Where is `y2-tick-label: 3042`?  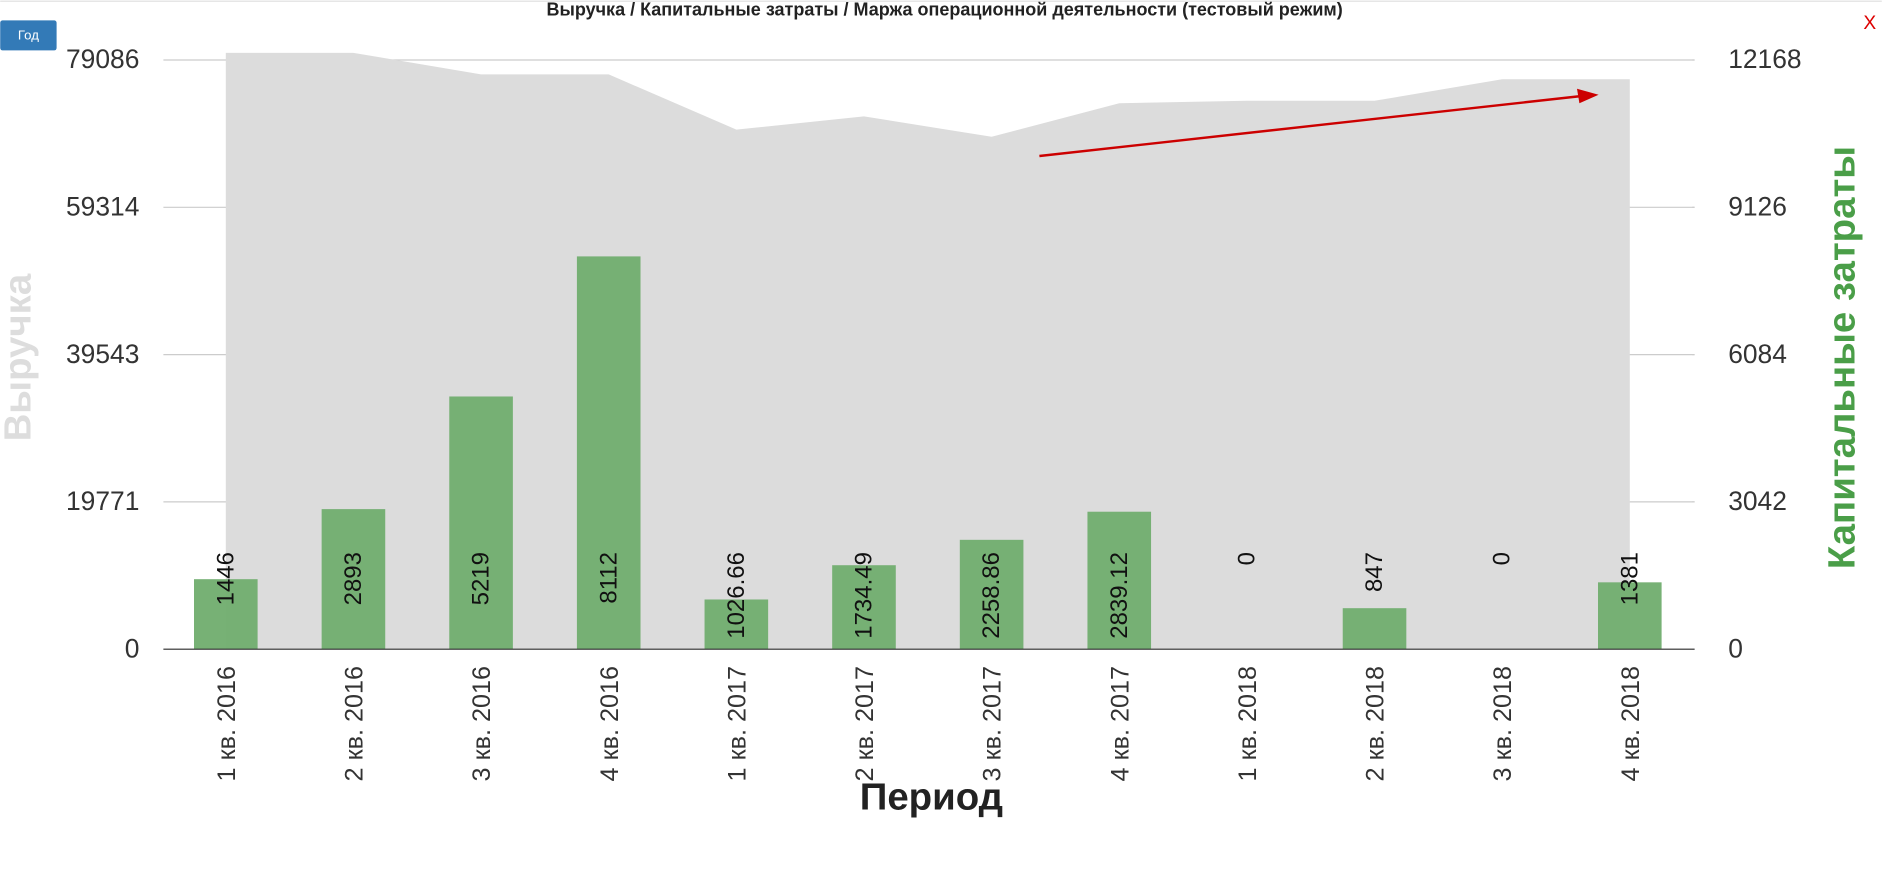
y2-tick-label: 3042 is located at coordinates (1757, 501).